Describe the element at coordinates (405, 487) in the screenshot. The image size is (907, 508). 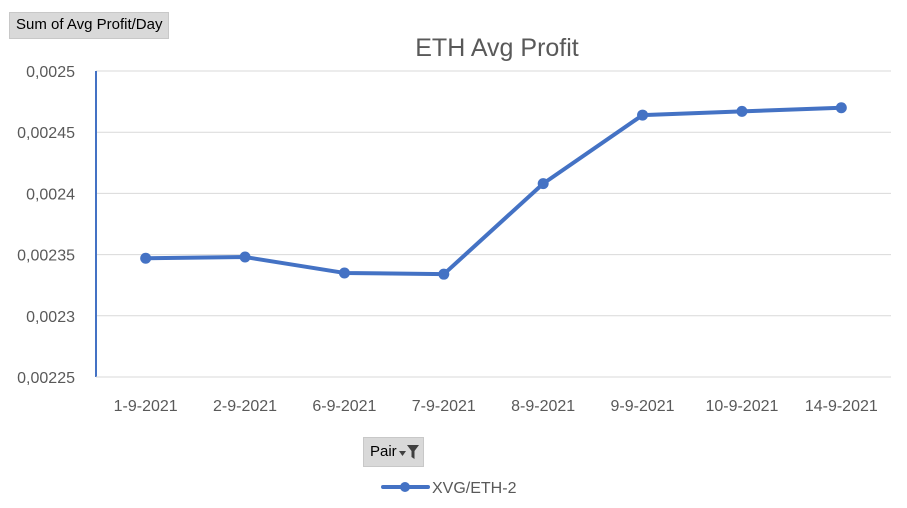
I see `legend-point-marker` at that location.